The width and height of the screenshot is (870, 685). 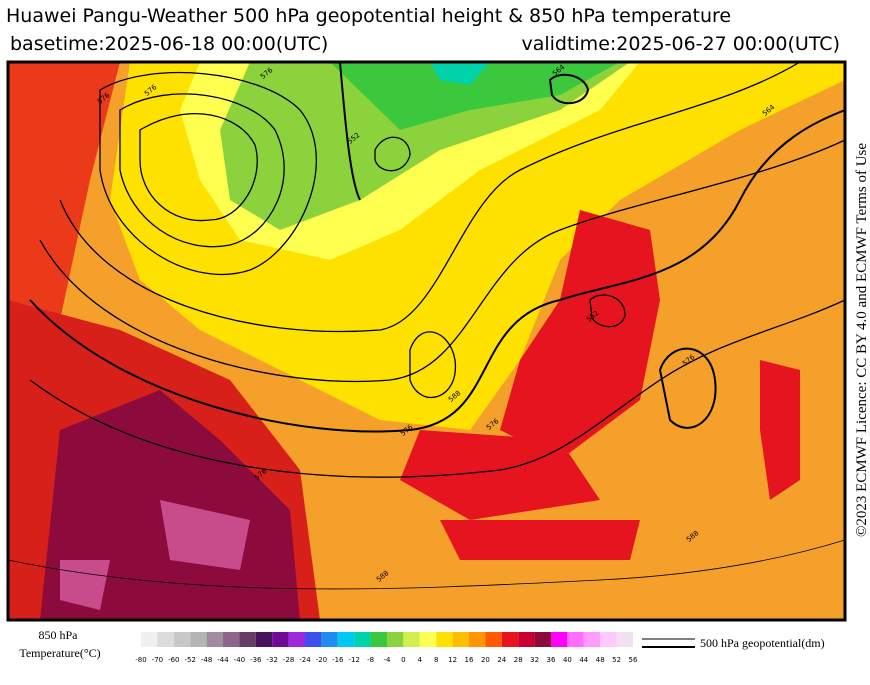 I want to click on colorbar-tick-label: -16, so click(x=338, y=660).